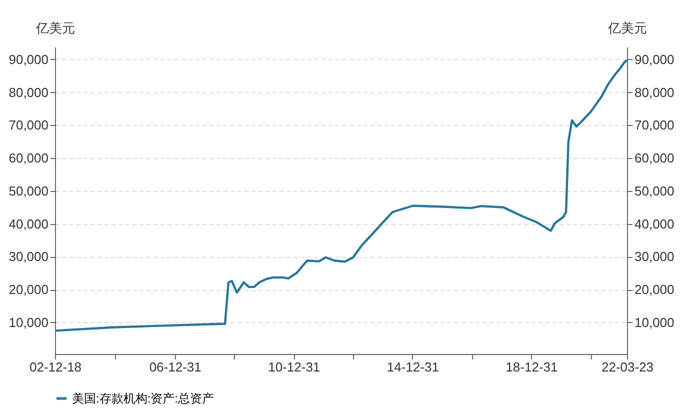 Image resolution: width=682 pixels, height=413 pixels. Describe the element at coordinates (654, 92) in the screenshot. I see `y2-tick-label: 80,000` at that location.